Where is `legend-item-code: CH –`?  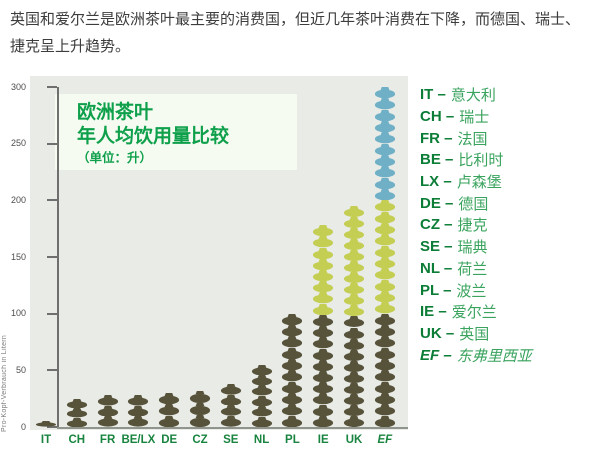
legend-item-code: CH – is located at coordinates (437, 117).